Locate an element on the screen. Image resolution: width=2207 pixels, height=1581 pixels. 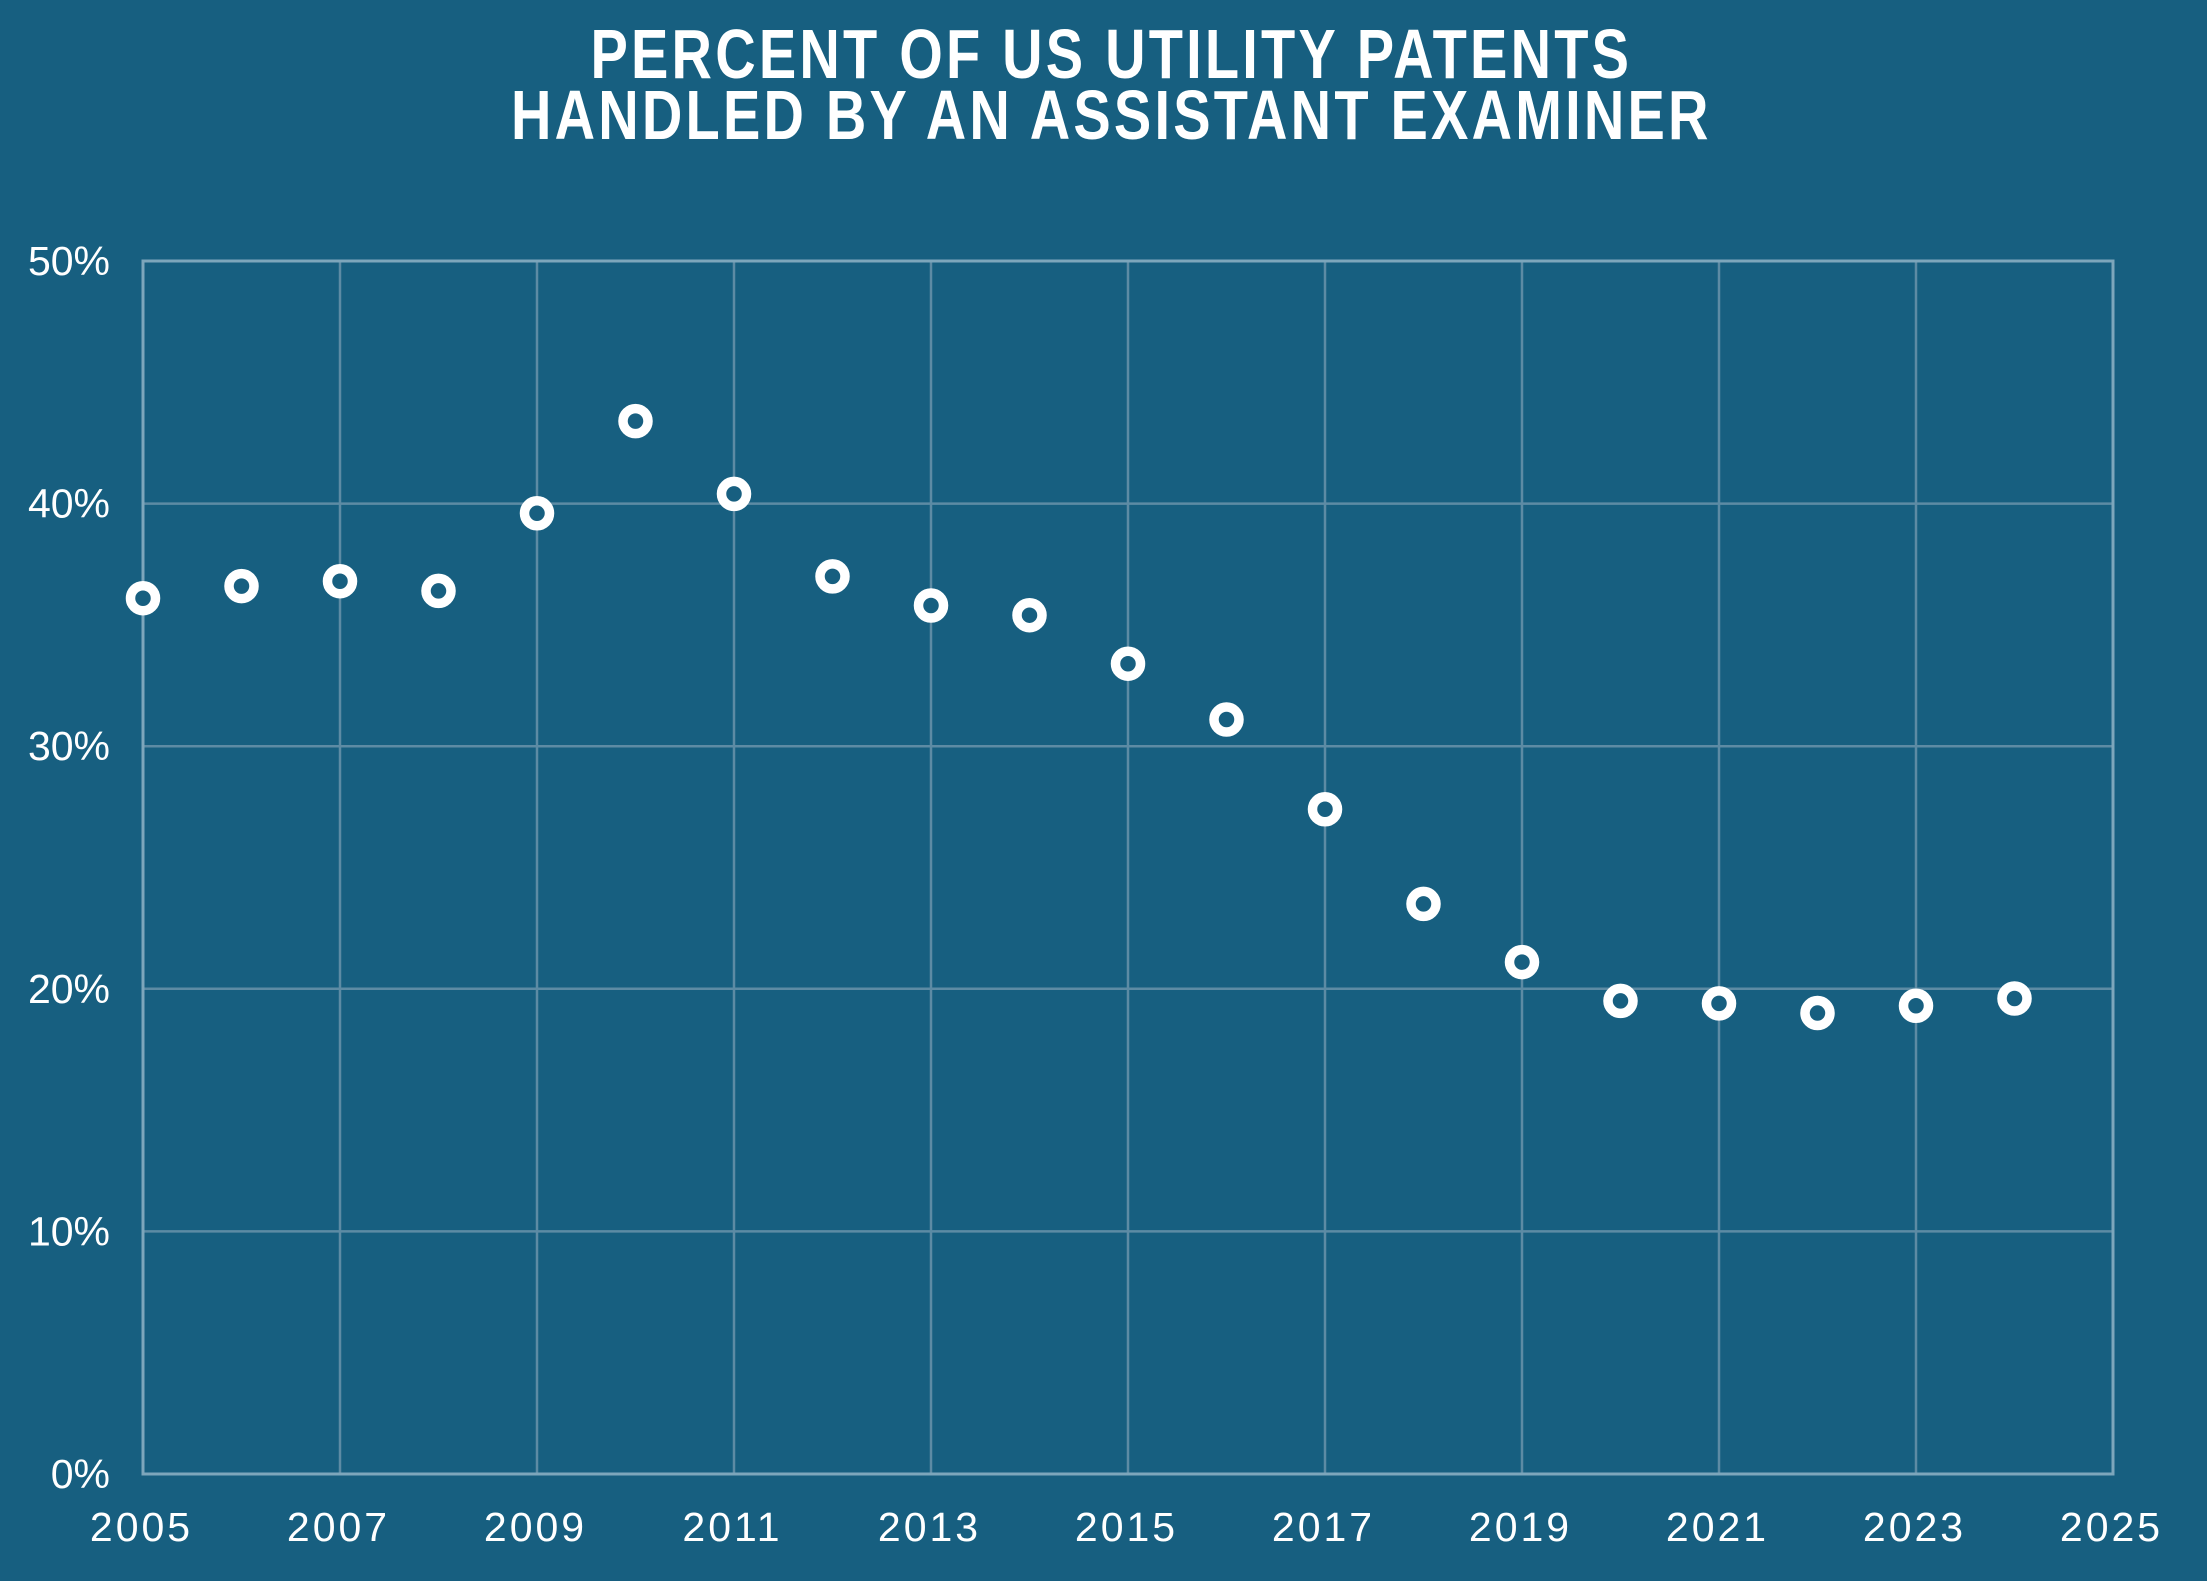
y-axis-tick-label: 0% is located at coordinates (80, 1474).